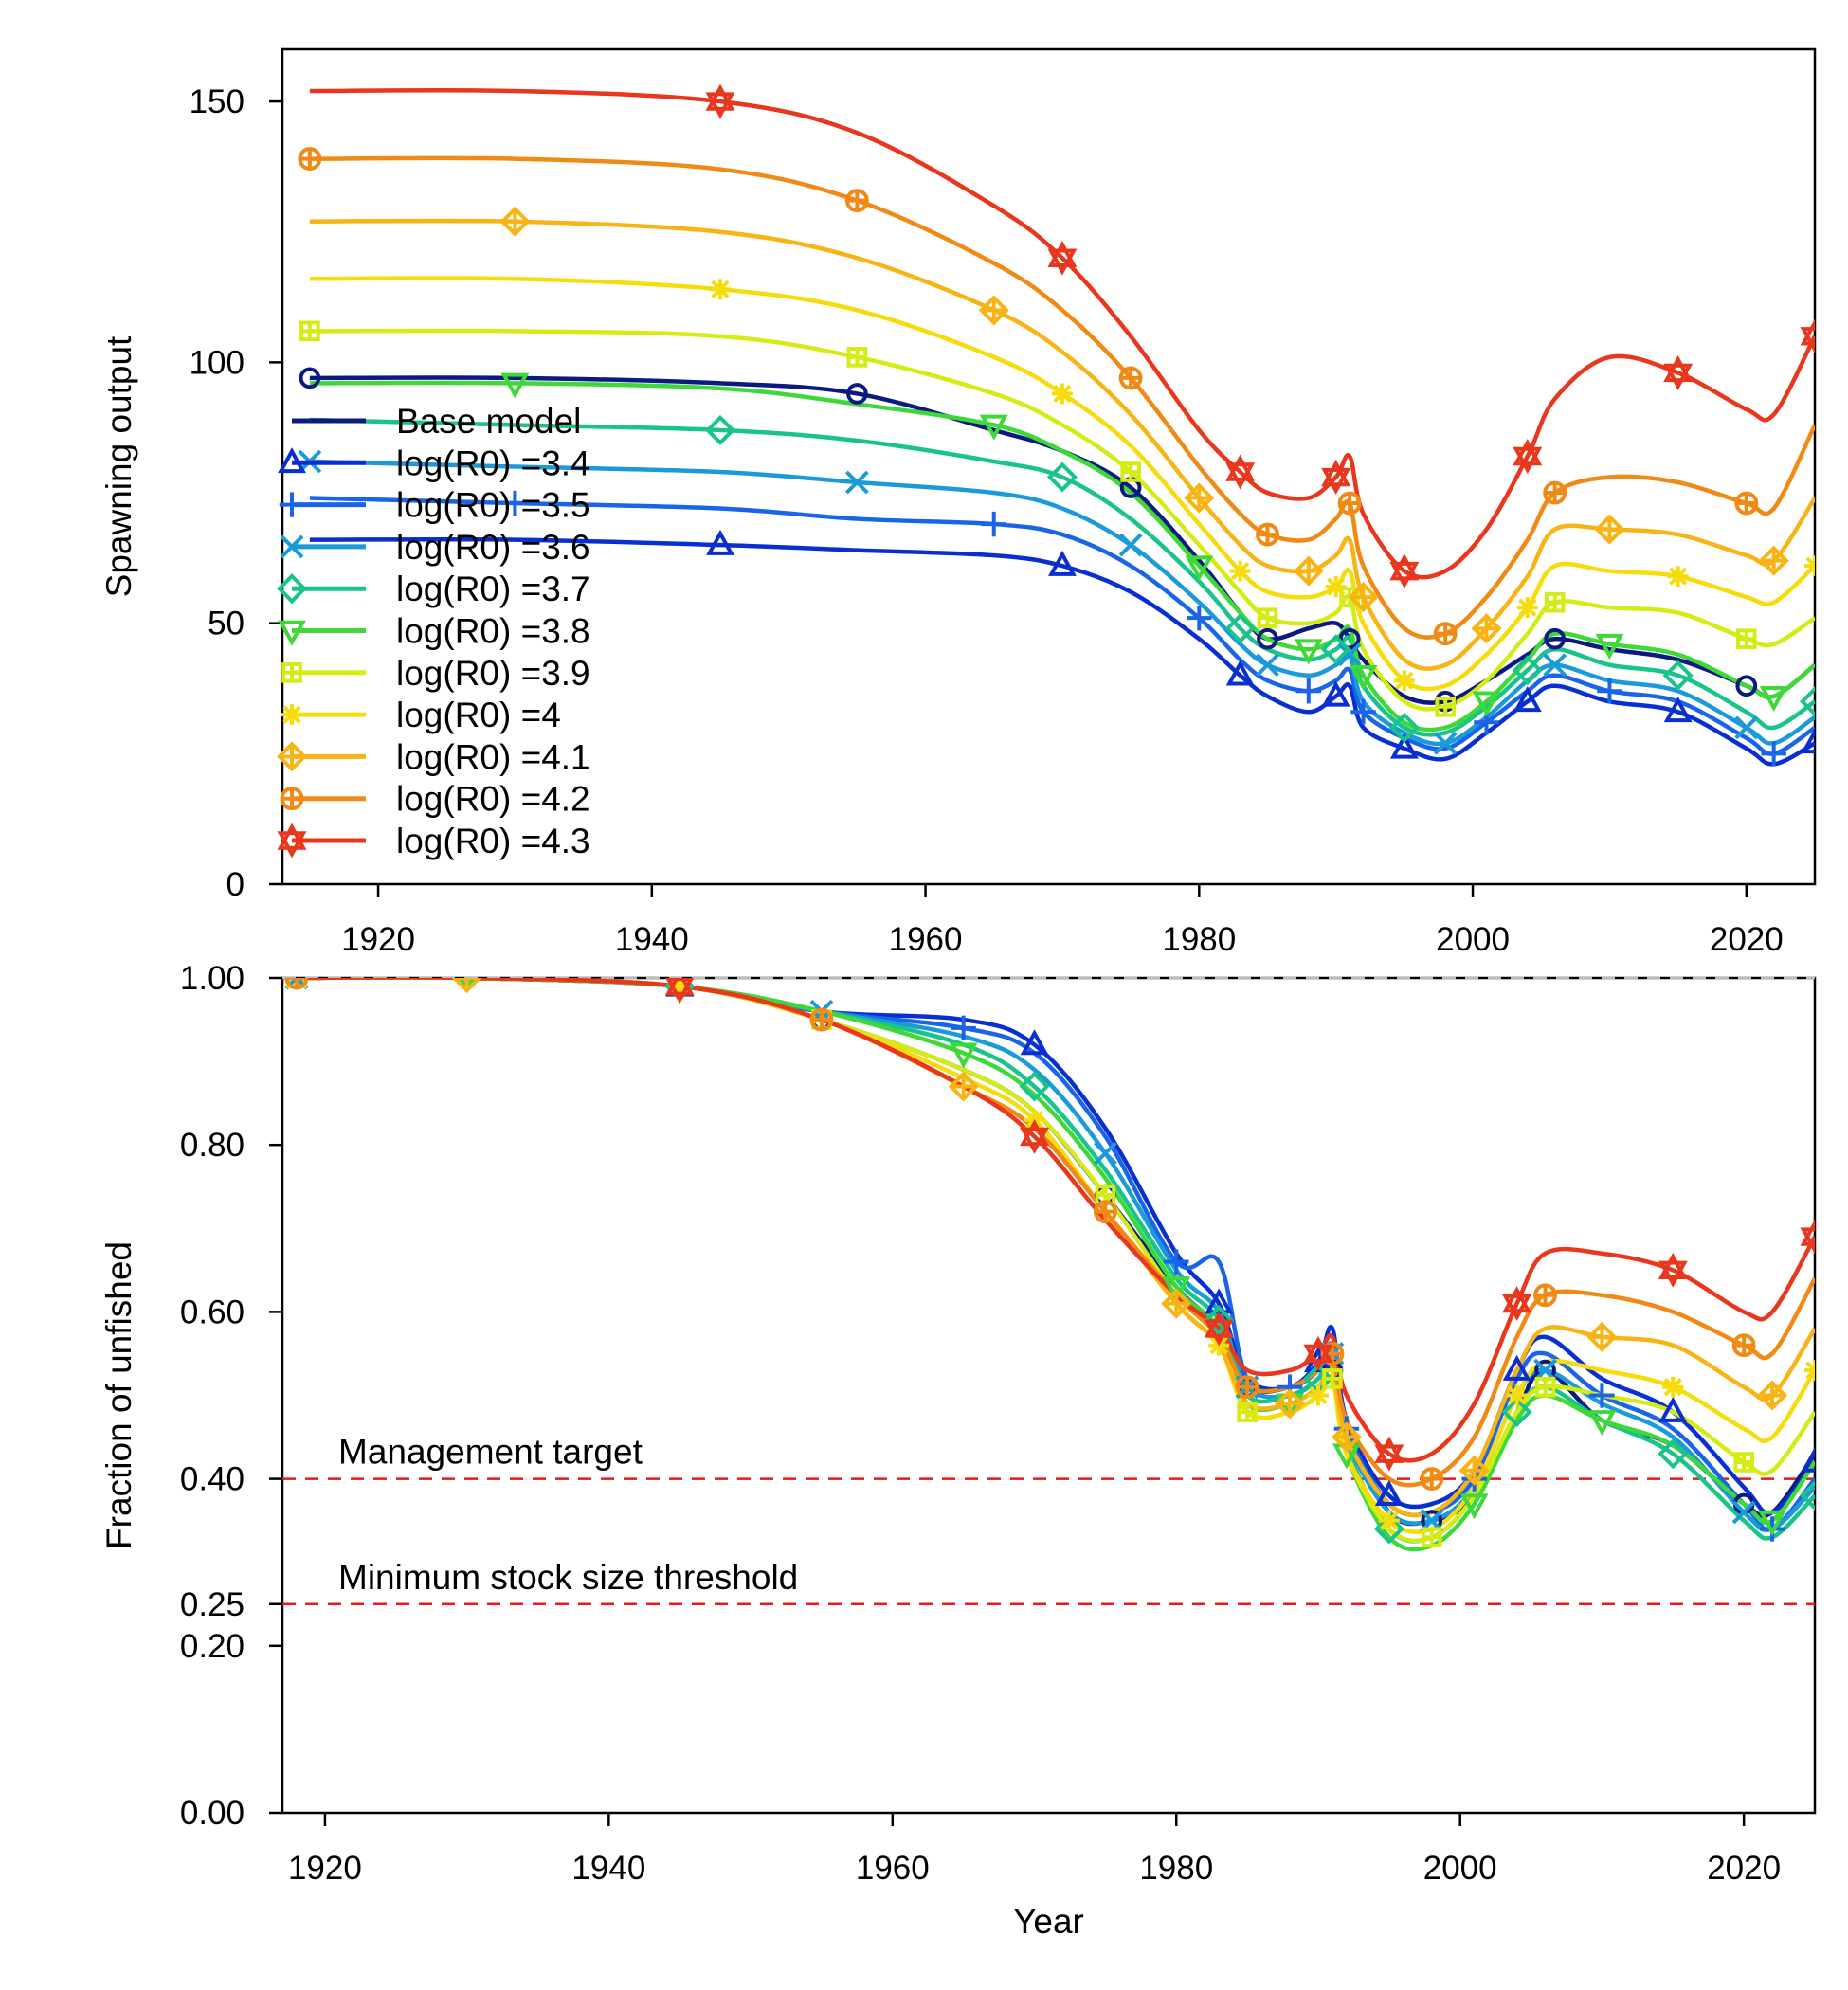 This screenshot has height=1990, width=1848. What do you see at coordinates (213, 1145) in the screenshot?
I see `y-tick-label: 0.80` at bounding box center [213, 1145].